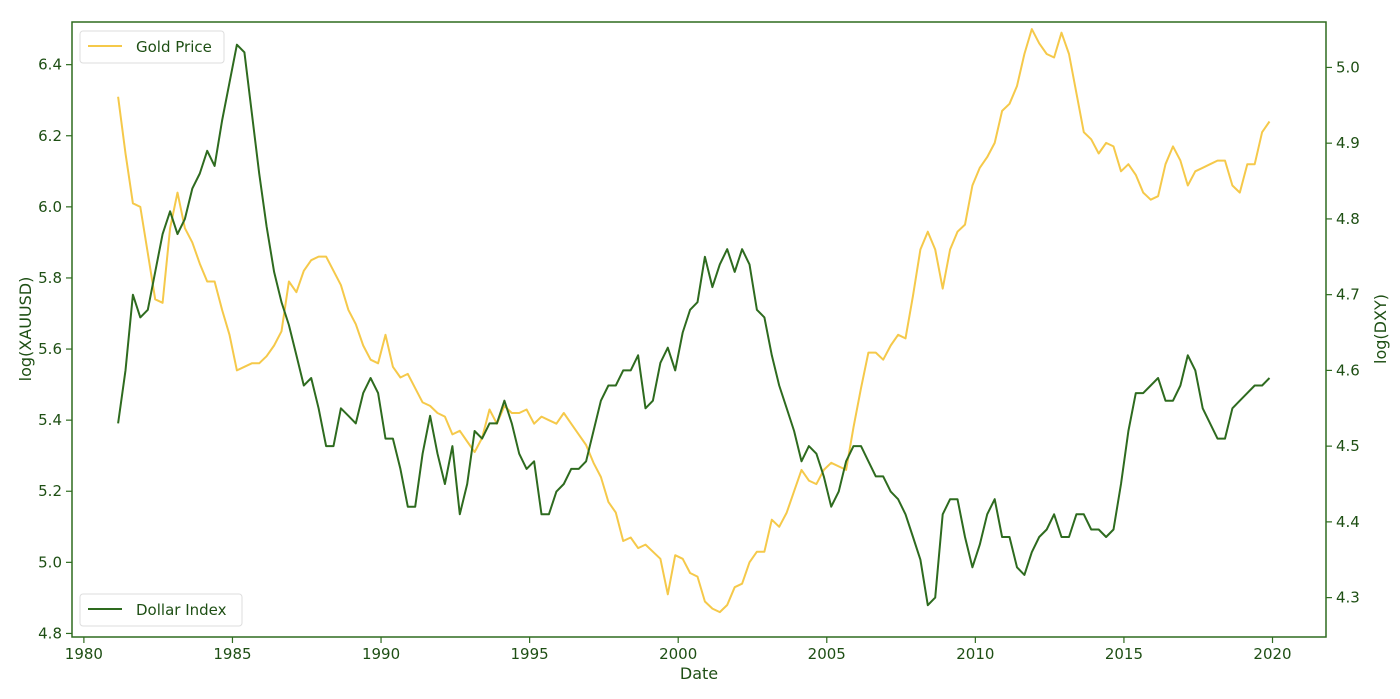  I want to click on x-axis-title: Date, so click(699, 673).